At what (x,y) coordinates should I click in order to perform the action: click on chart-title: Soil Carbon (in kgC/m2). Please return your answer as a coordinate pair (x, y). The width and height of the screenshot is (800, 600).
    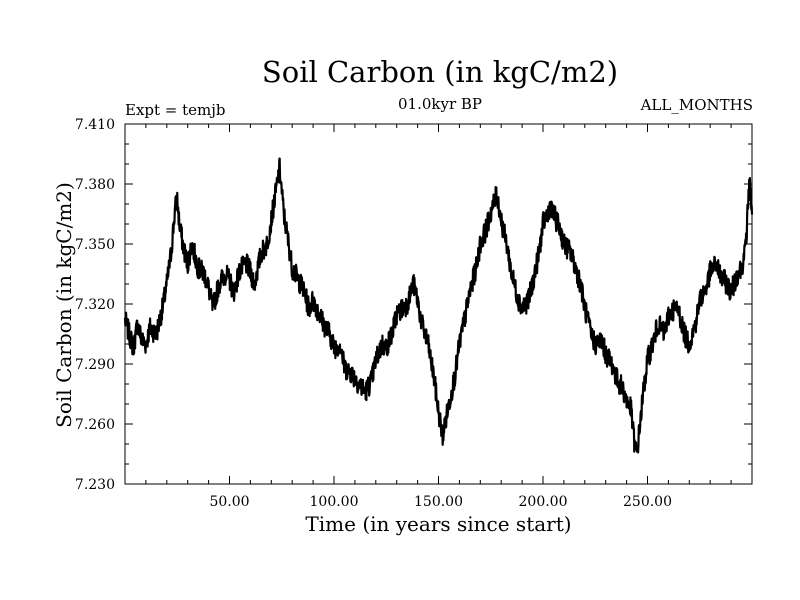
    Looking at the image, I should click on (440, 72).